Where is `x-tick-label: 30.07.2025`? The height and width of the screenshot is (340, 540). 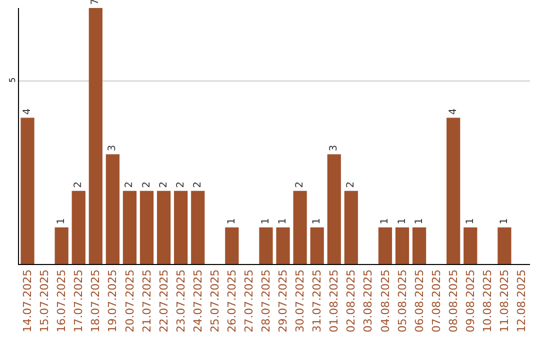 x-tick-label: 30.07.2025 is located at coordinates (300, 300).